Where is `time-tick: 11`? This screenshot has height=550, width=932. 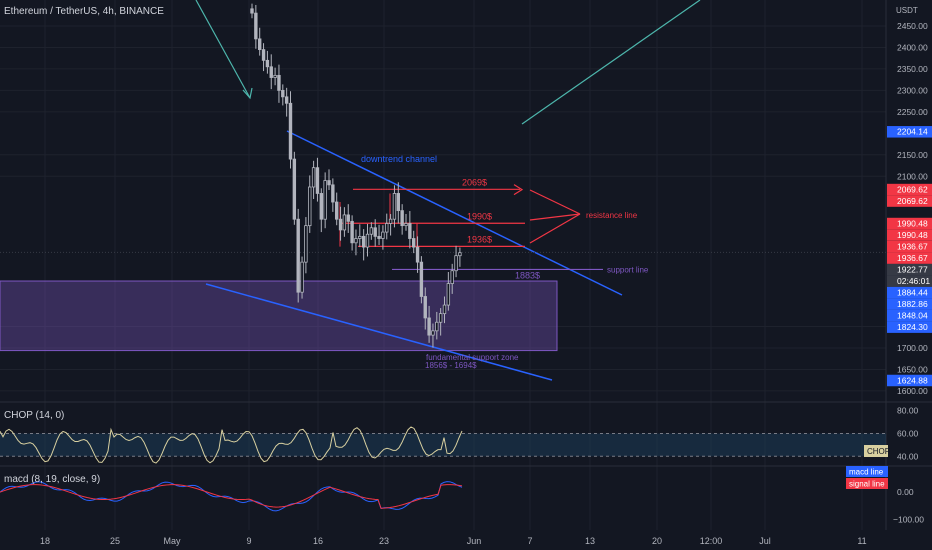
time-tick: 11 is located at coordinates (861, 541).